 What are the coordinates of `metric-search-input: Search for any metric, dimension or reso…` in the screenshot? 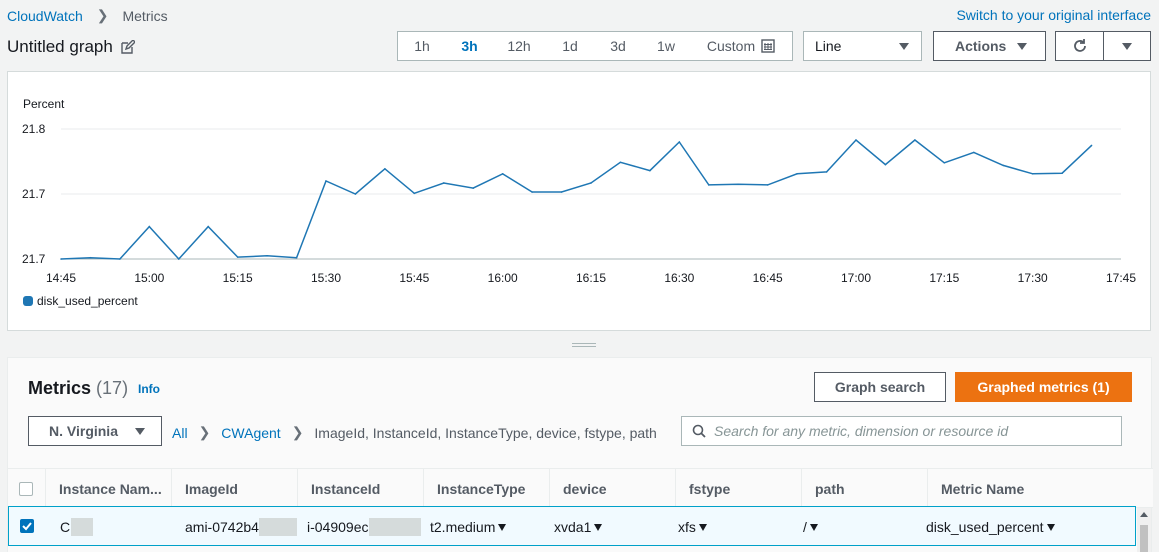 It's located at (901, 431).